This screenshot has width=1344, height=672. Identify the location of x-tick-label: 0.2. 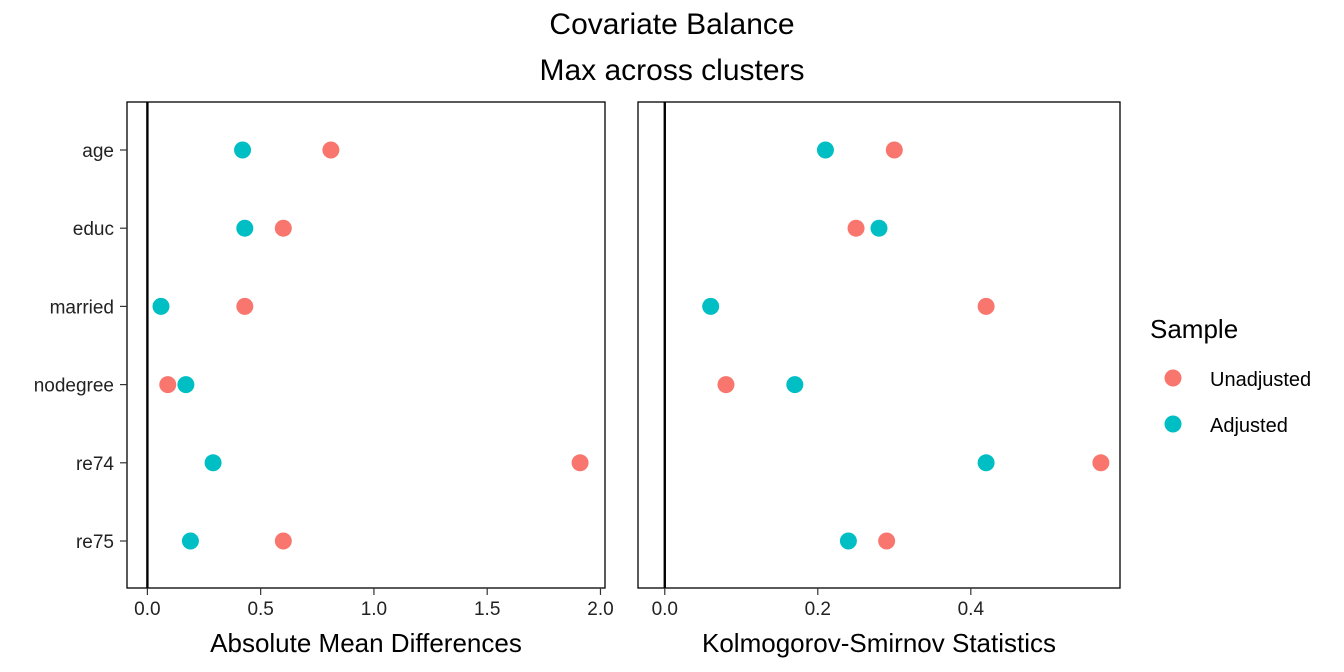
(818, 609).